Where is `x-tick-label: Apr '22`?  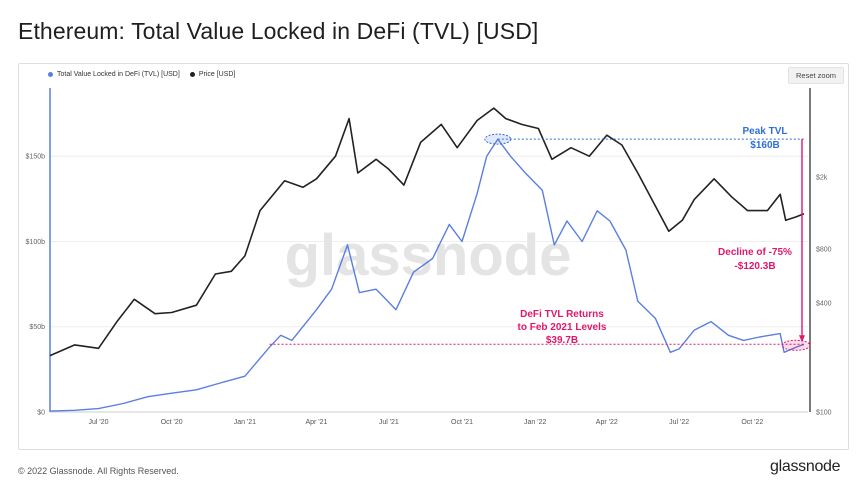 x-tick-label: Apr '22 is located at coordinates (607, 422).